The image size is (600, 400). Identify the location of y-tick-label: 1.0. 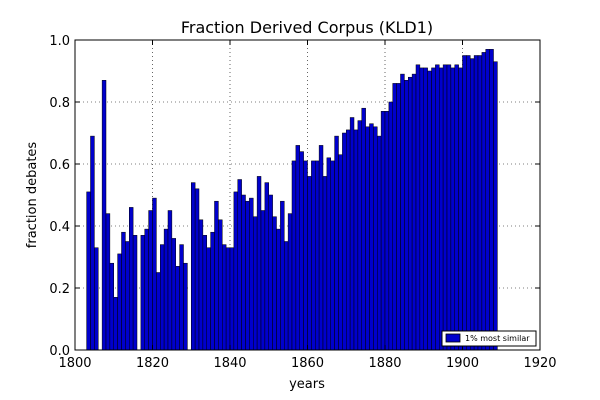
(59, 41).